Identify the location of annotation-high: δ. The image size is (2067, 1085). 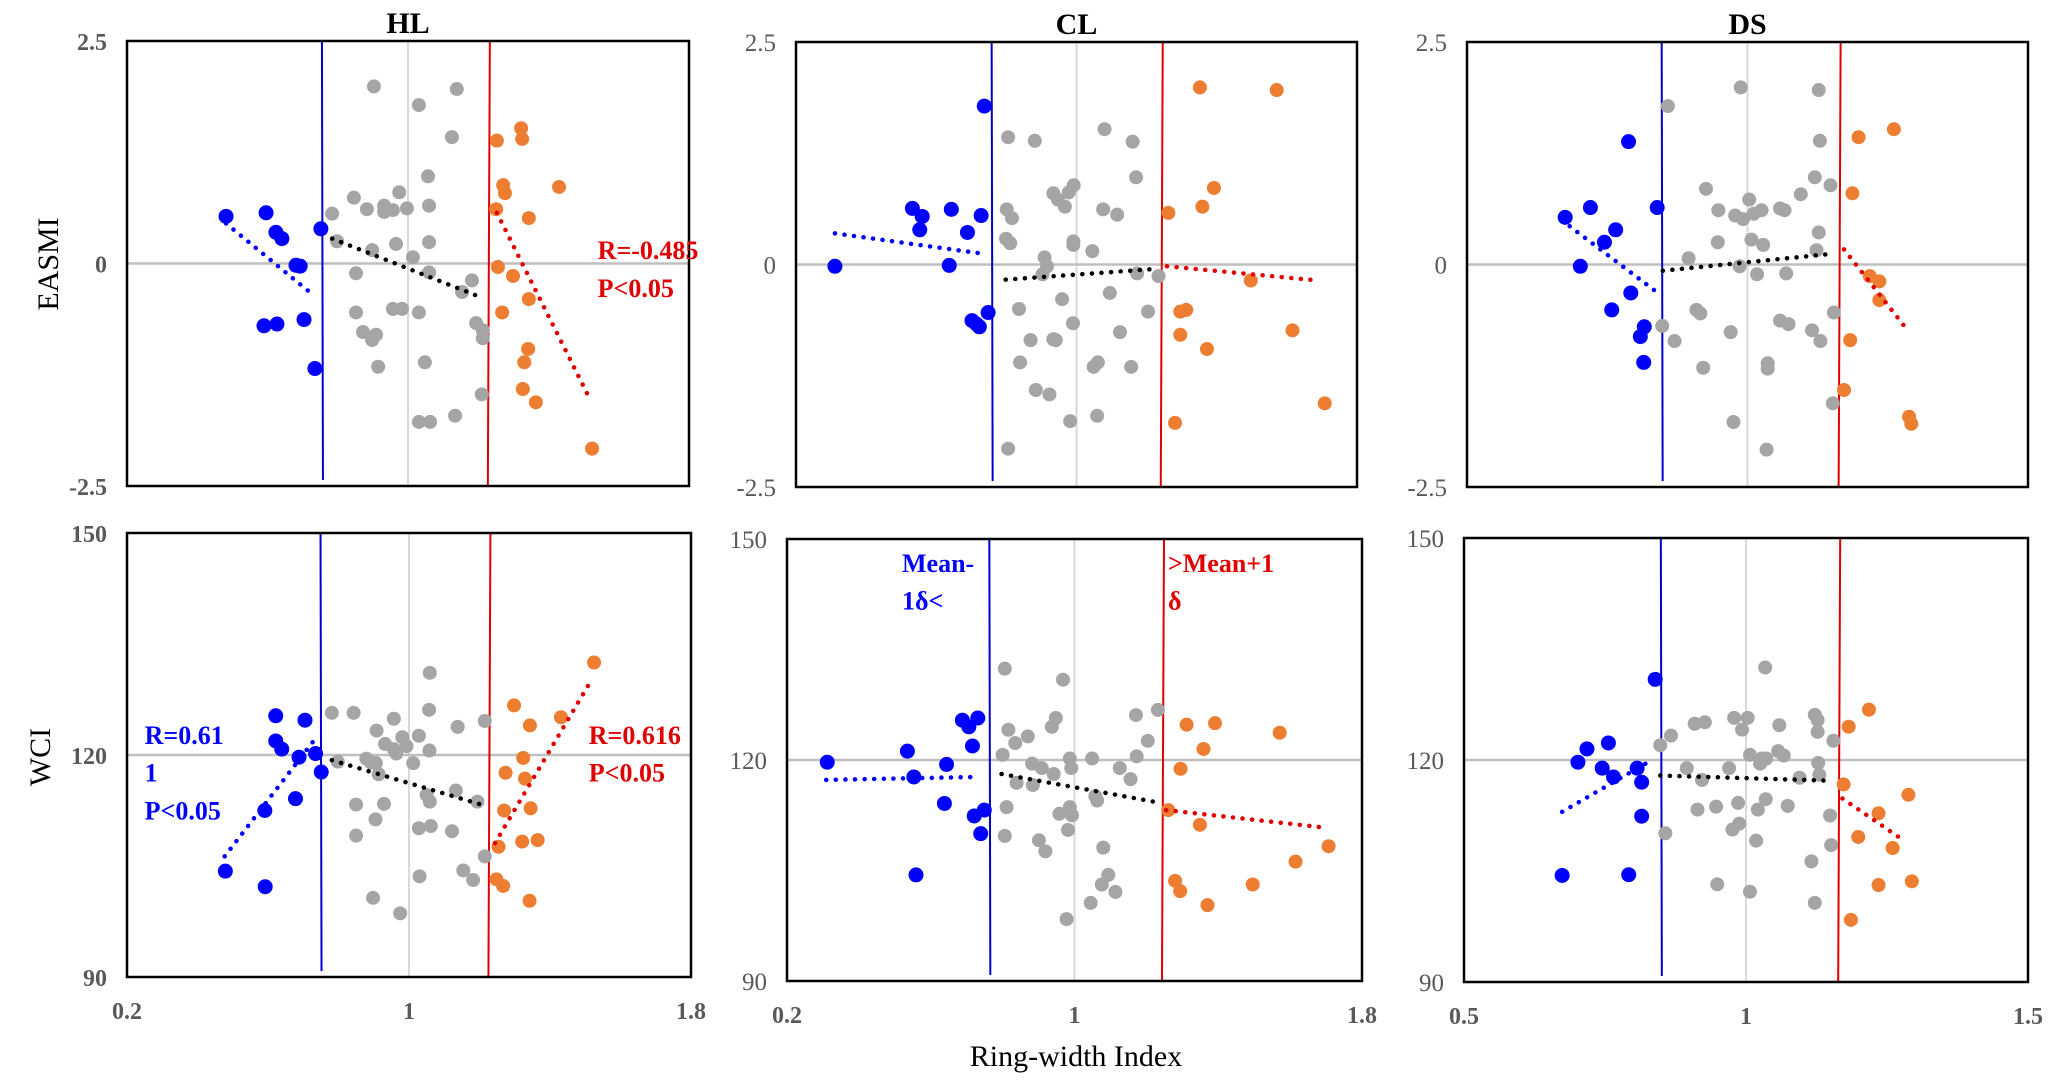
(1175, 601).